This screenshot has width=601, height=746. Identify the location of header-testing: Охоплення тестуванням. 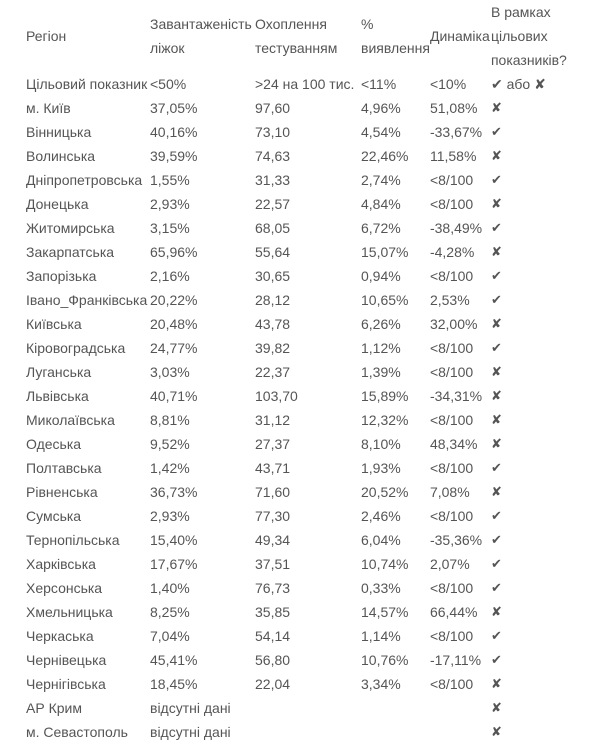
(308, 36).